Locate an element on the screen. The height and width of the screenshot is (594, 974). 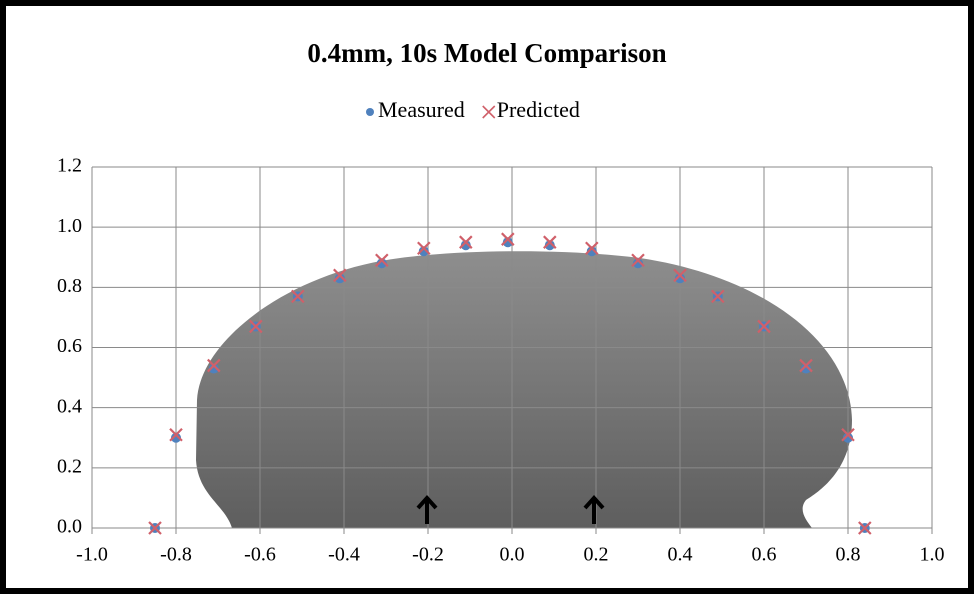
x-tick-label: 0.0 is located at coordinates (512, 555).